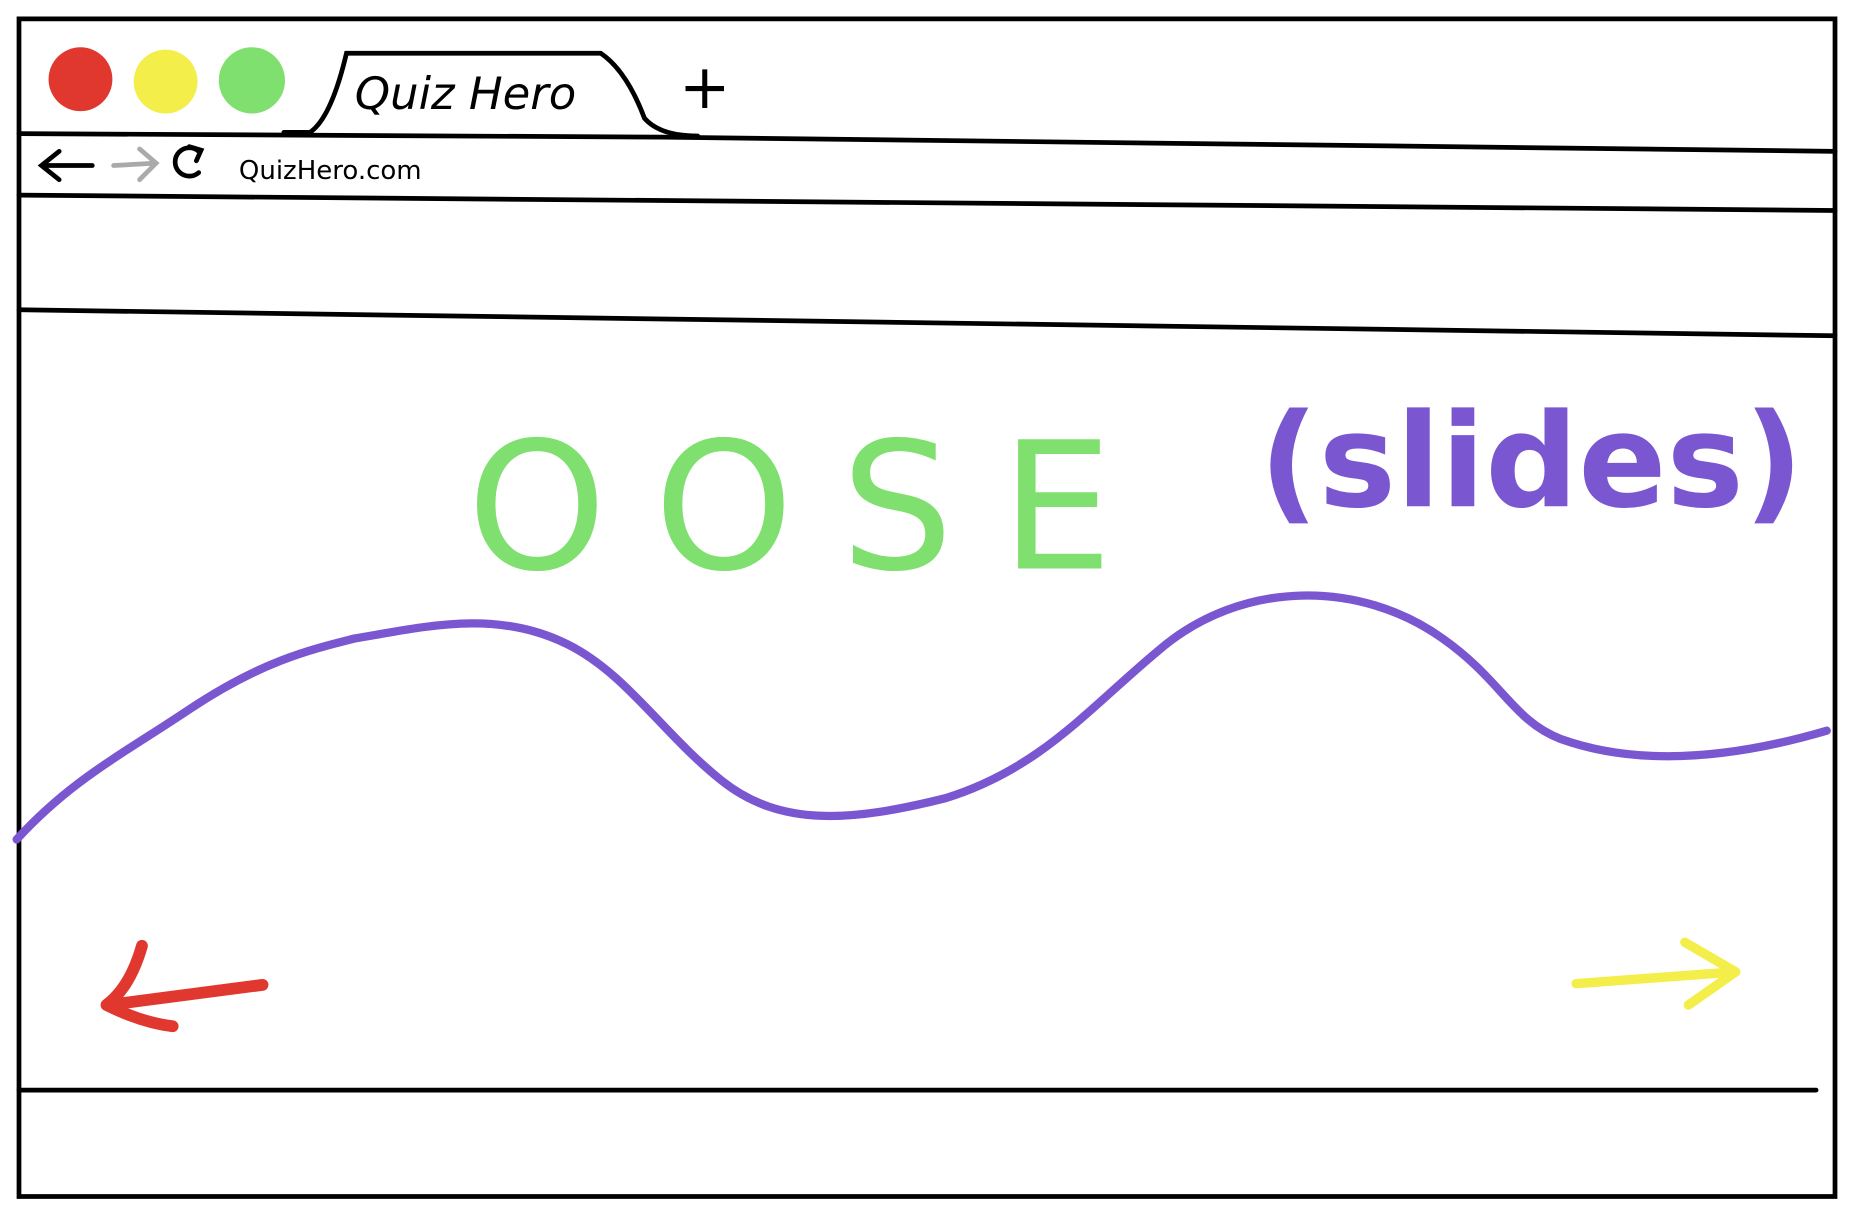 The width and height of the screenshot is (1854, 1216). What do you see at coordinates (1656, 973) in the screenshot?
I see `next-slide-arrow` at bounding box center [1656, 973].